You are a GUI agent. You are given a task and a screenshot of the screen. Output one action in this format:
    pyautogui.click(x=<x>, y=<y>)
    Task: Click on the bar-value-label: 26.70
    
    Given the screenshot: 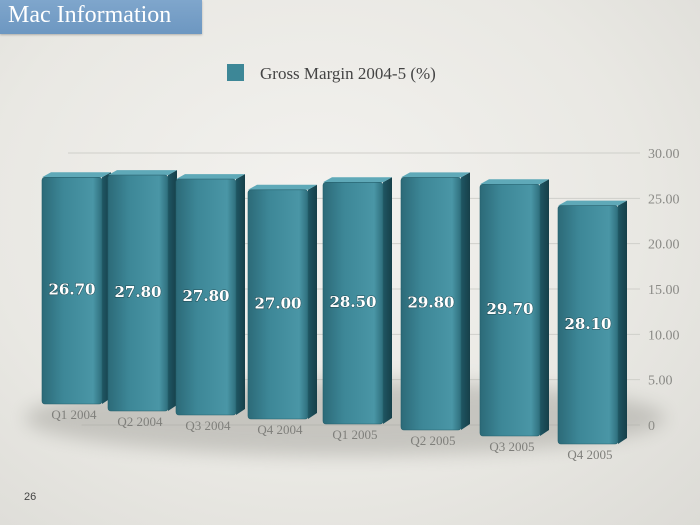 What is the action you would take?
    pyautogui.click(x=72, y=290)
    